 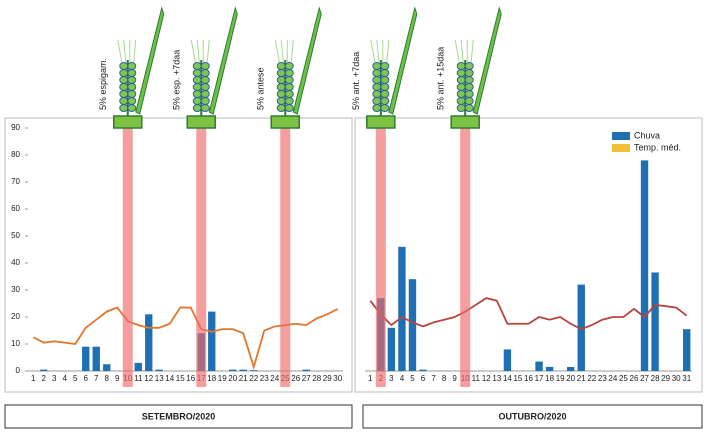 What do you see at coordinates (570, 378) in the screenshot?
I see `x-tick-label: 20` at bounding box center [570, 378].